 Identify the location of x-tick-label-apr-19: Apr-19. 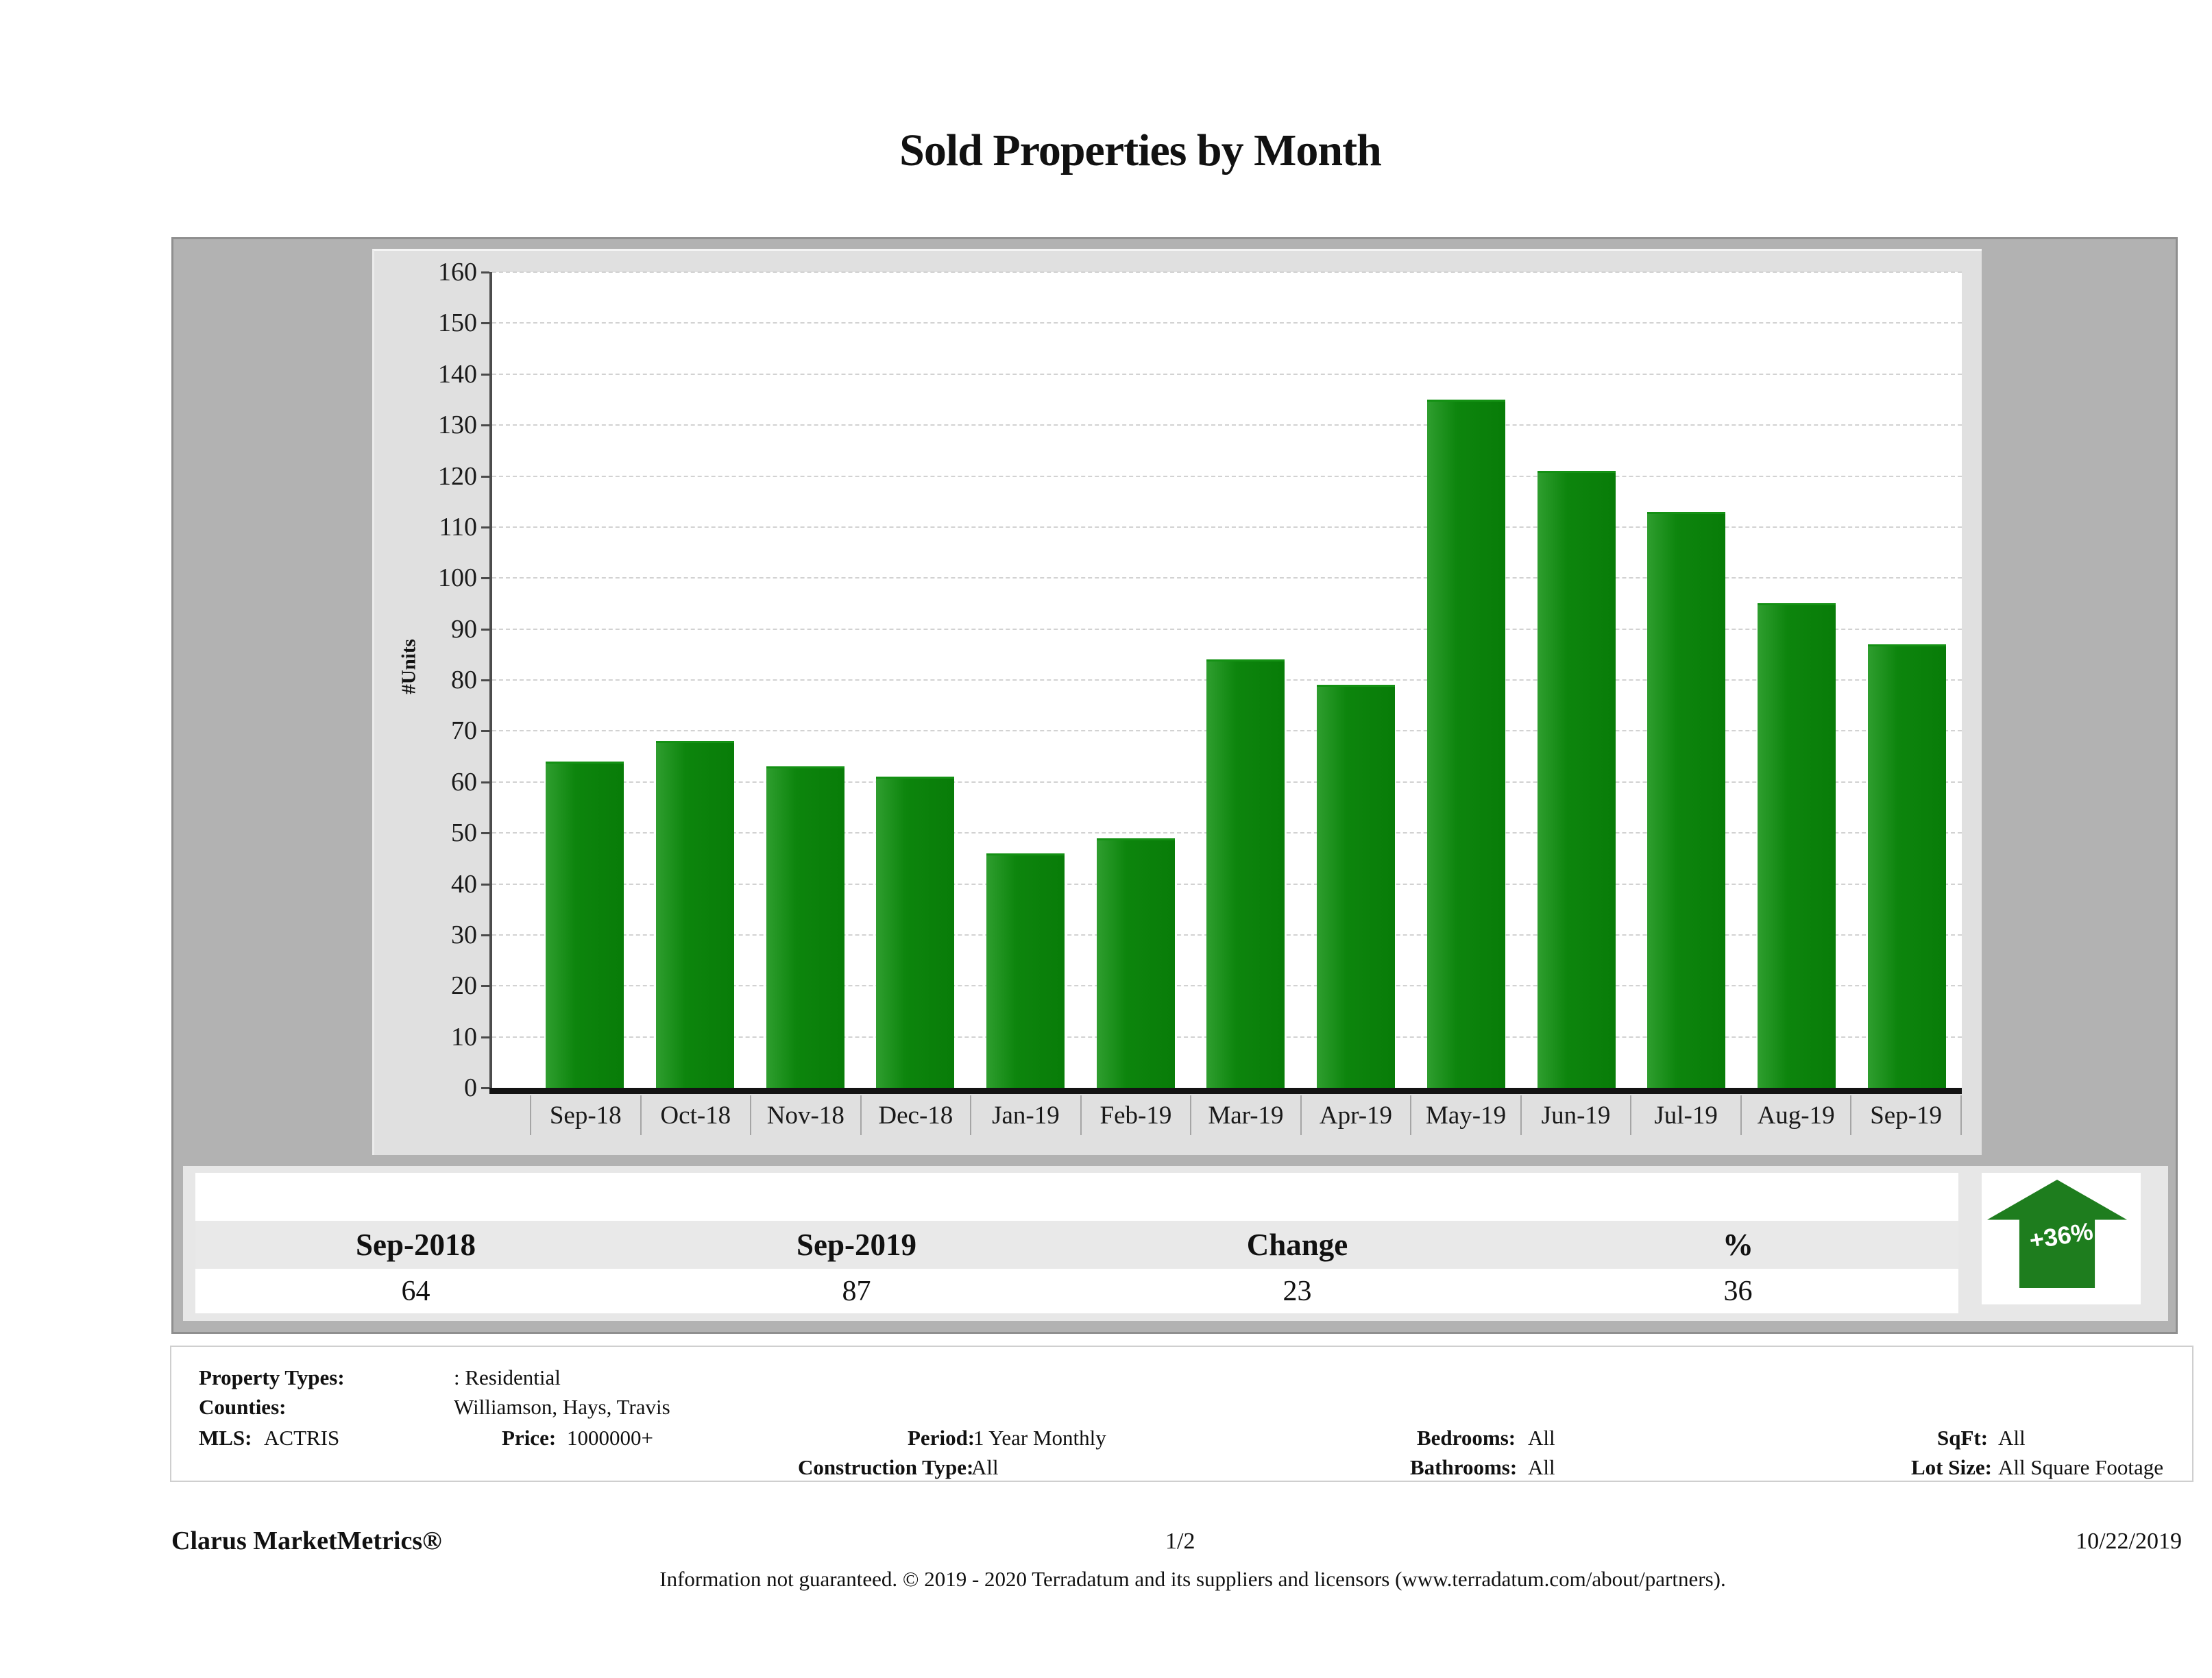
(1355, 1115).